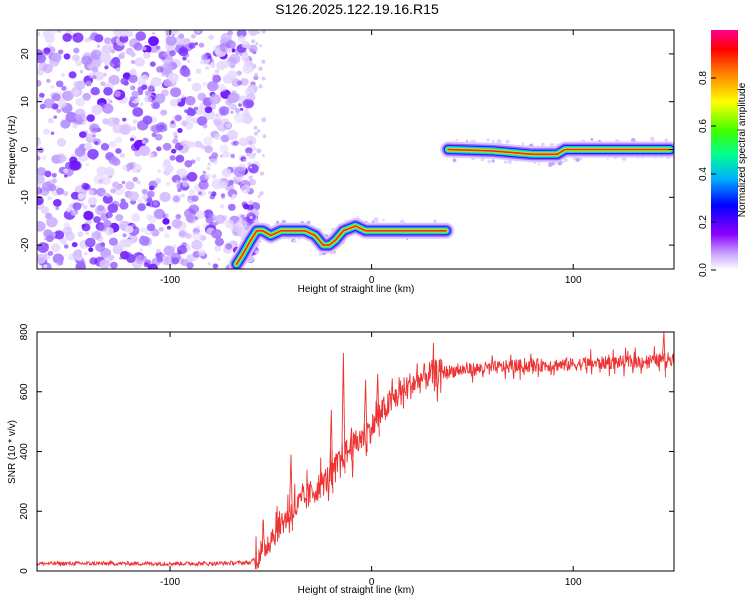 This screenshot has width=750, height=605. What do you see at coordinates (24, 391) in the screenshot?
I see `y-tick-label: 600` at bounding box center [24, 391].